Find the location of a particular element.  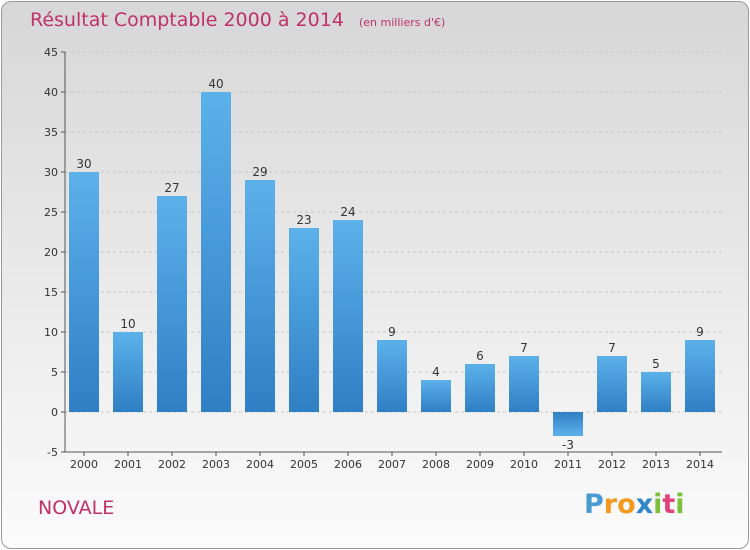

bar-2014 is located at coordinates (700, 376).